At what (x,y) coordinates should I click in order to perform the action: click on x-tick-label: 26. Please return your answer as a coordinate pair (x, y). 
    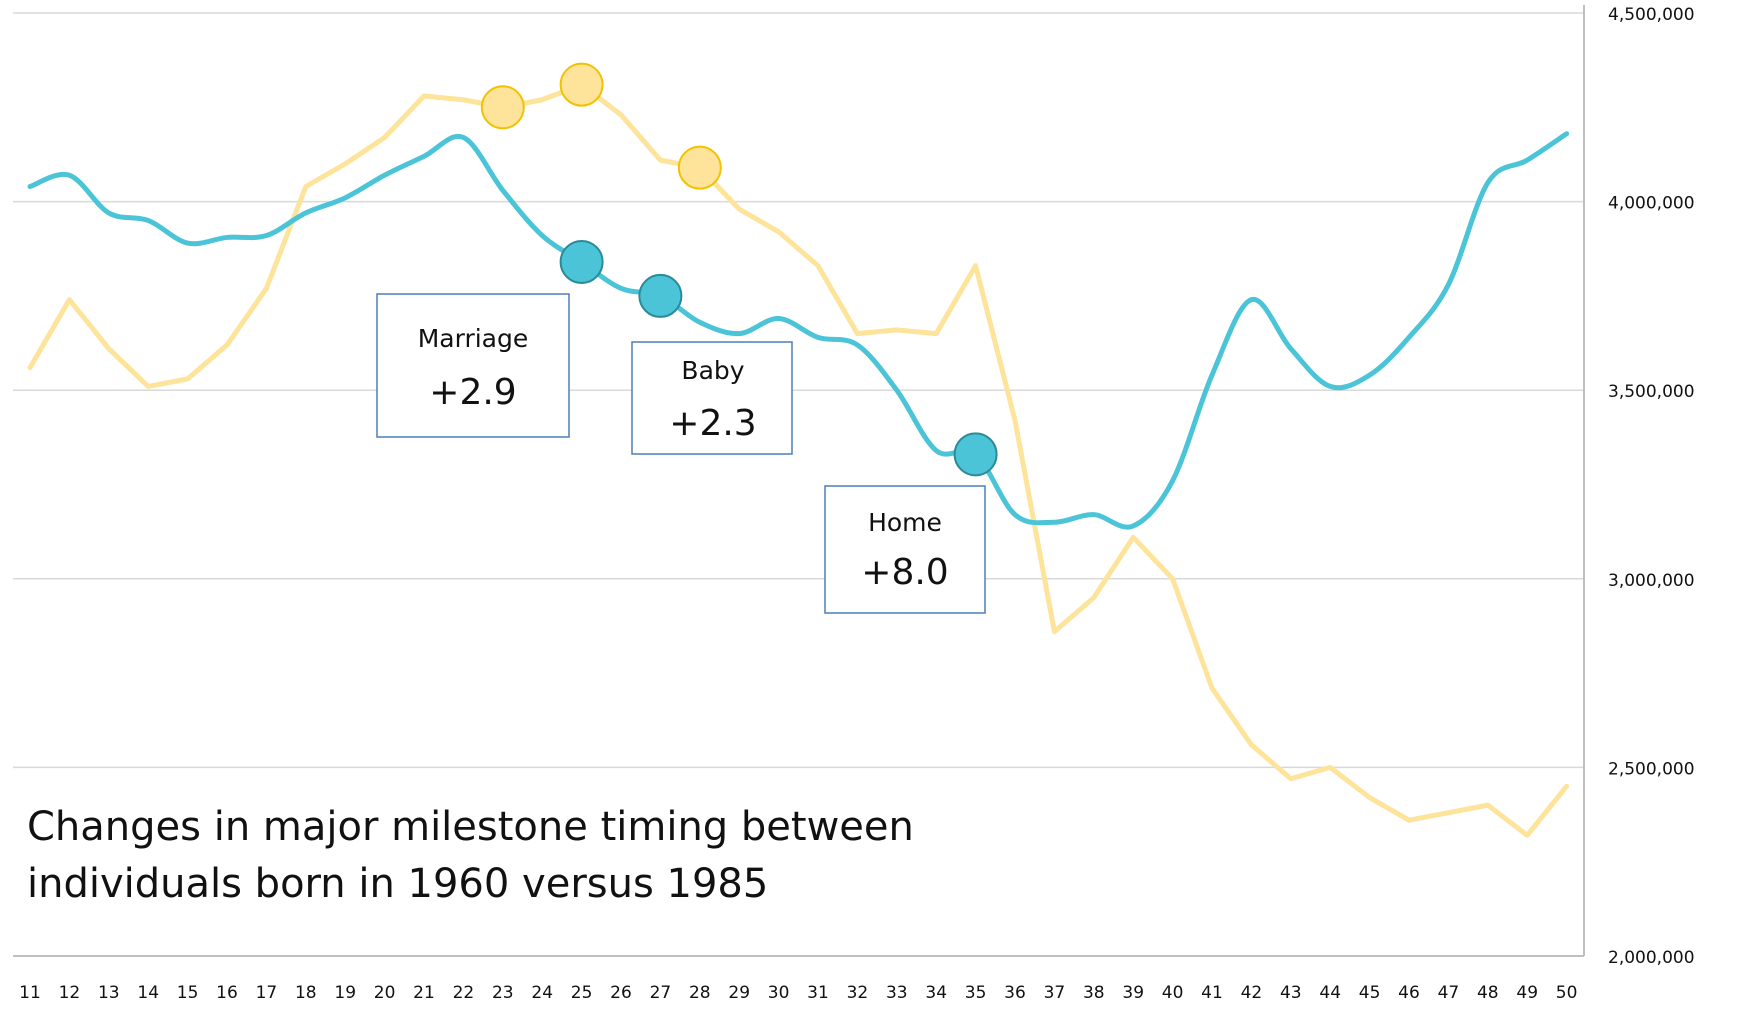
    Looking at the image, I should click on (621, 993).